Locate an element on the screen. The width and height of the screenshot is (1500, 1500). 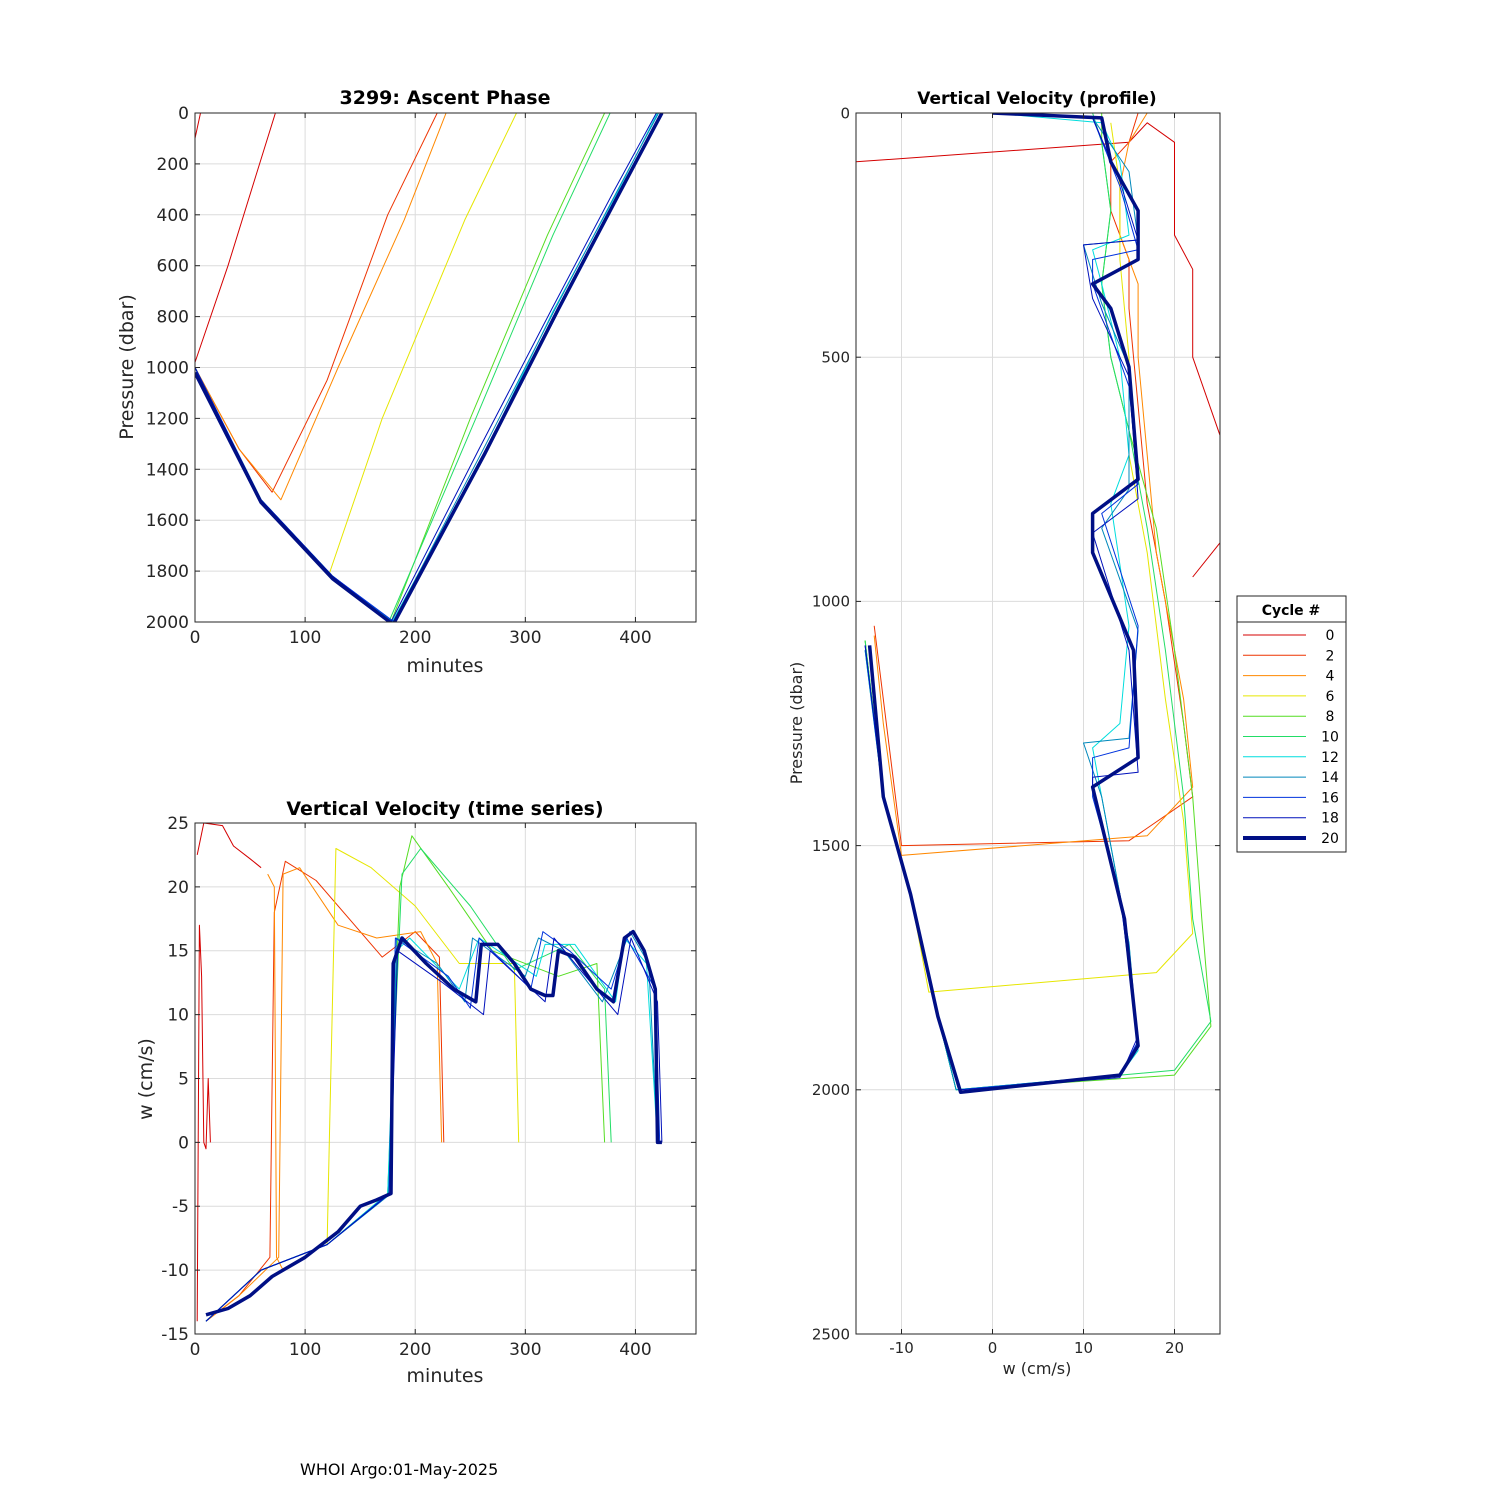
y-tick-label: 15 is located at coordinates (178, 952).